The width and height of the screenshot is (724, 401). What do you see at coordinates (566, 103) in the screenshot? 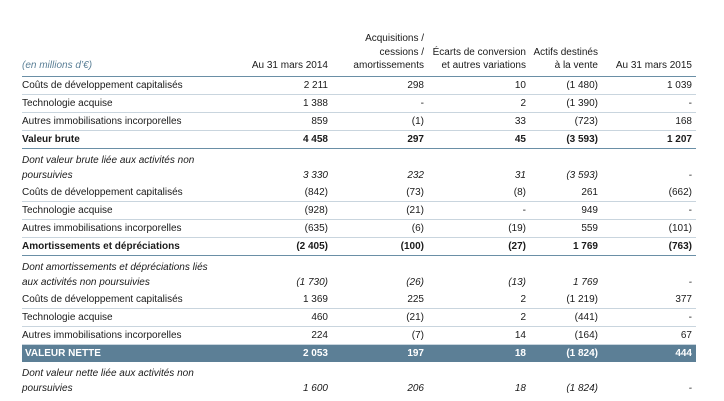
I see `value-held-for-sale: (1 390)` at bounding box center [566, 103].